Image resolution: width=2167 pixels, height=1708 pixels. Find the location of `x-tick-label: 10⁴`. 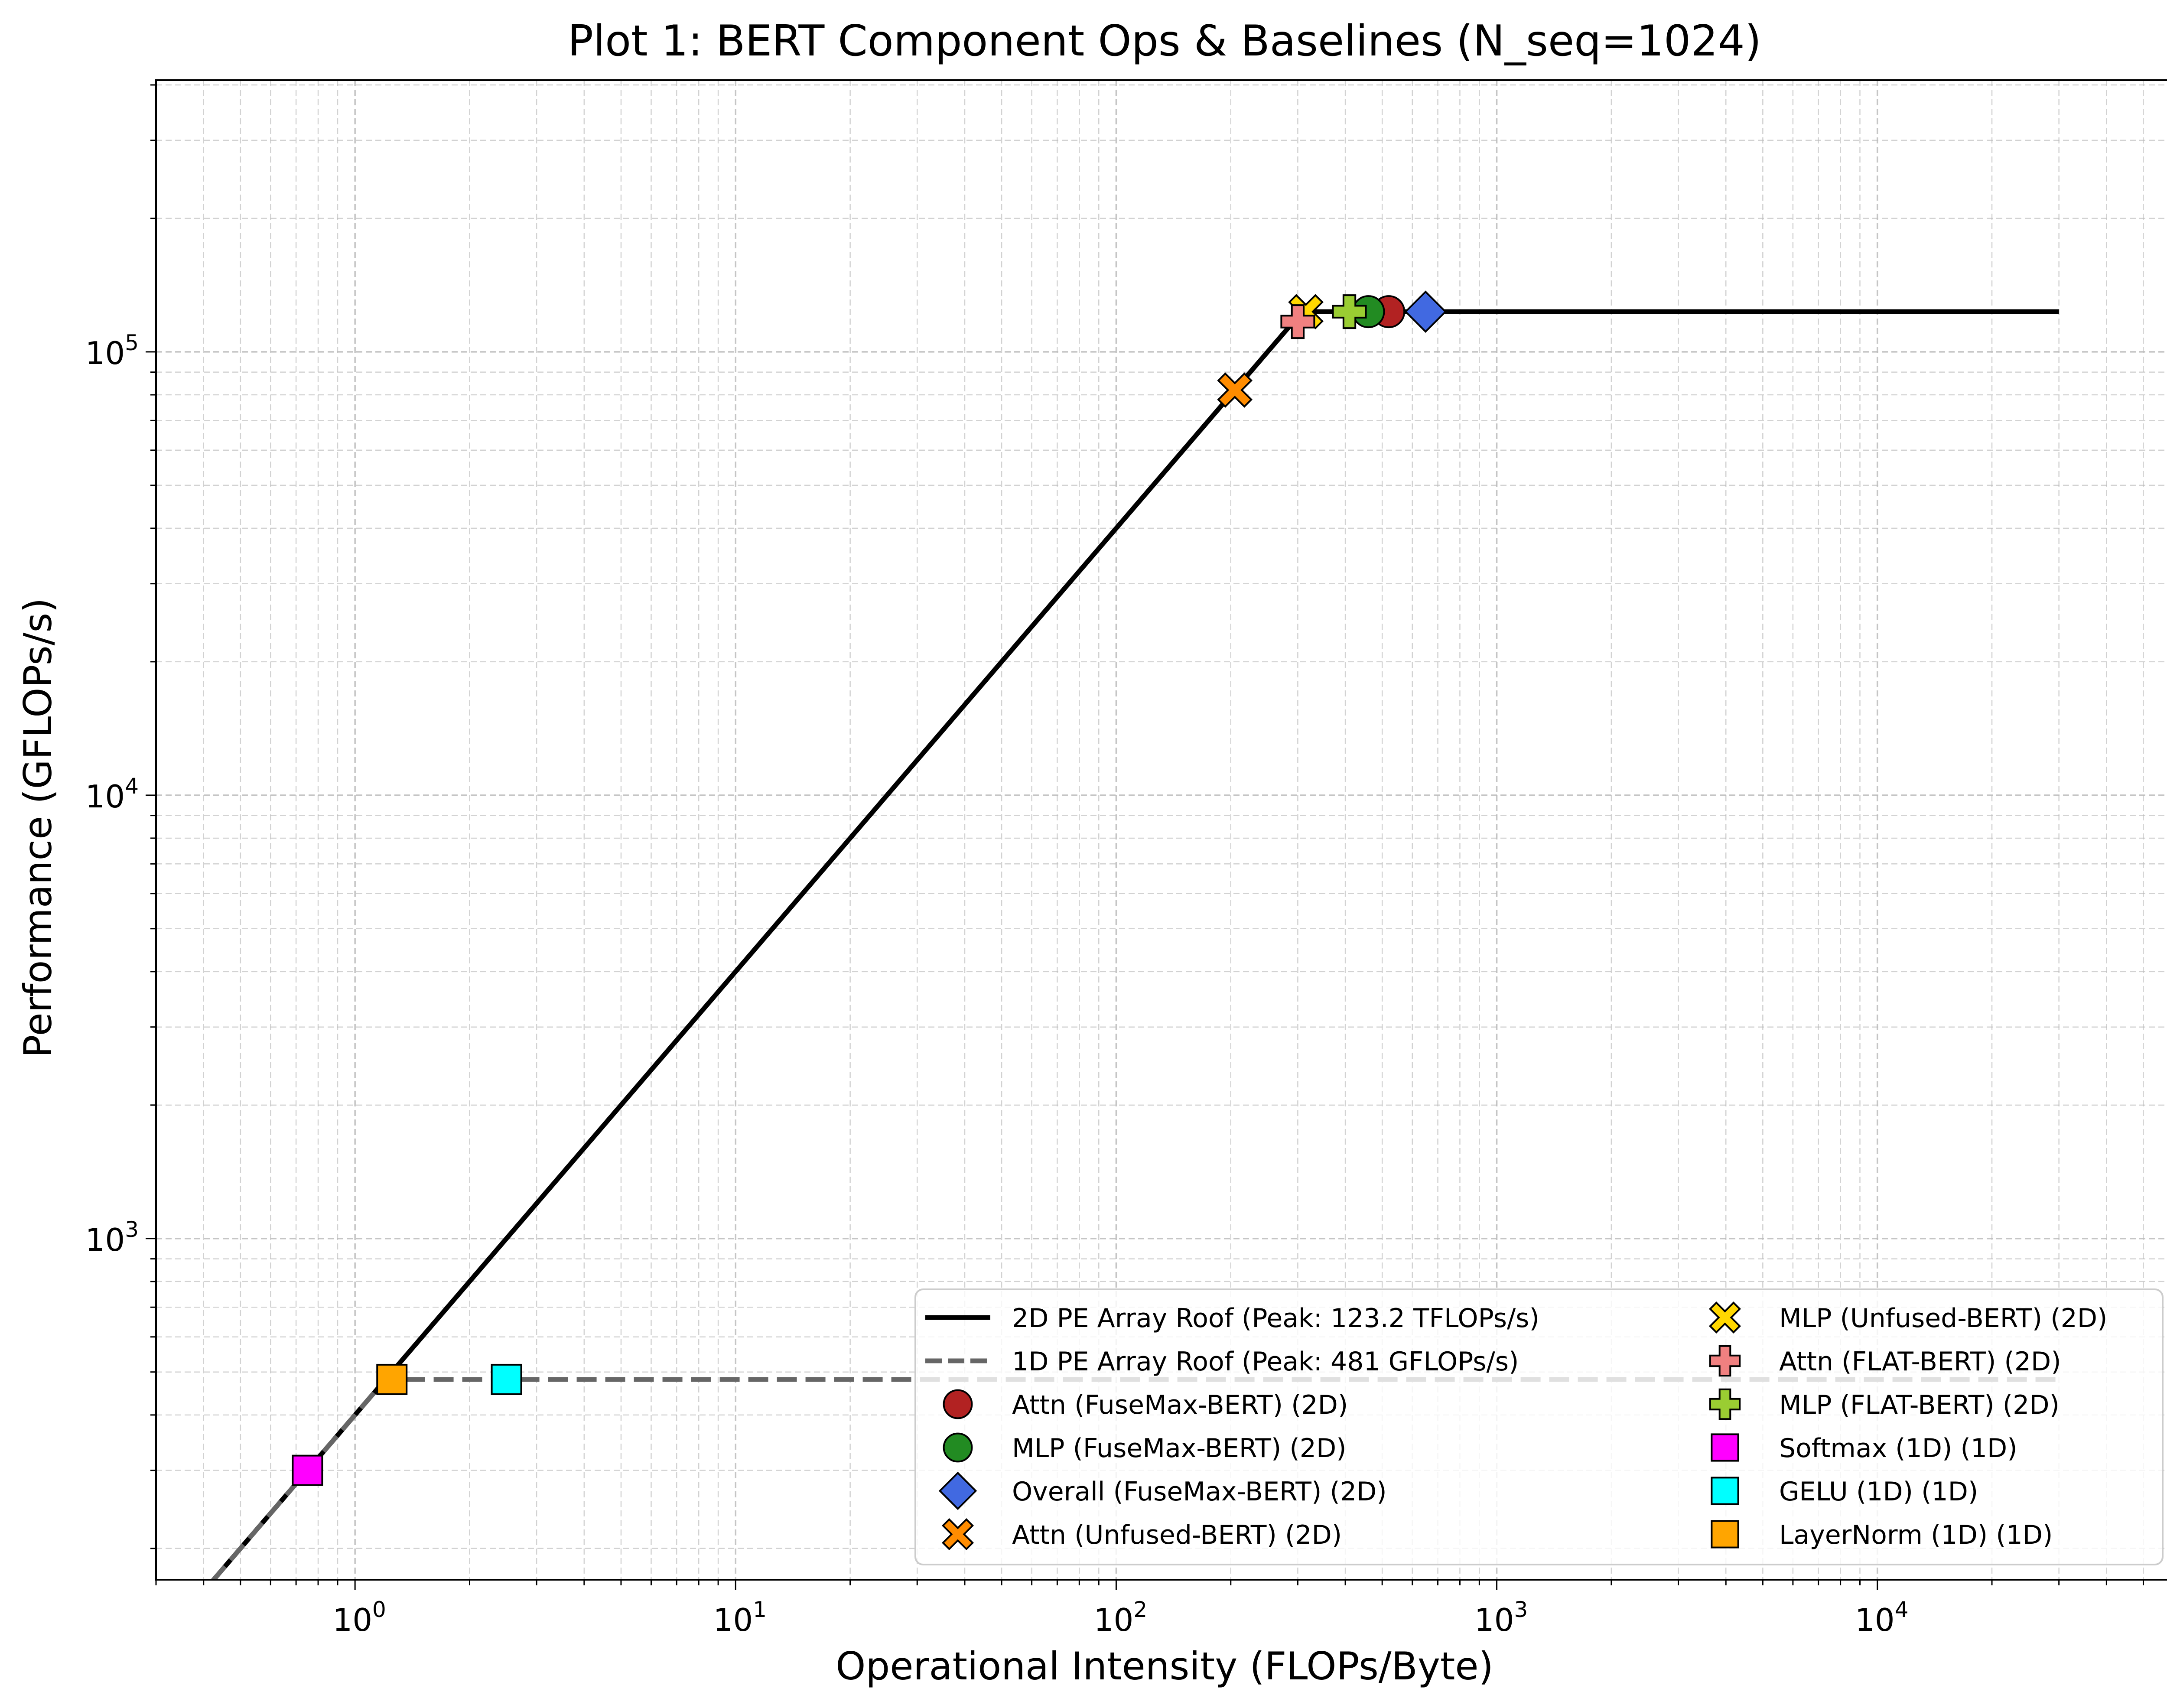

x-tick-label: 10⁴ is located at coordinates (1882, 1617).